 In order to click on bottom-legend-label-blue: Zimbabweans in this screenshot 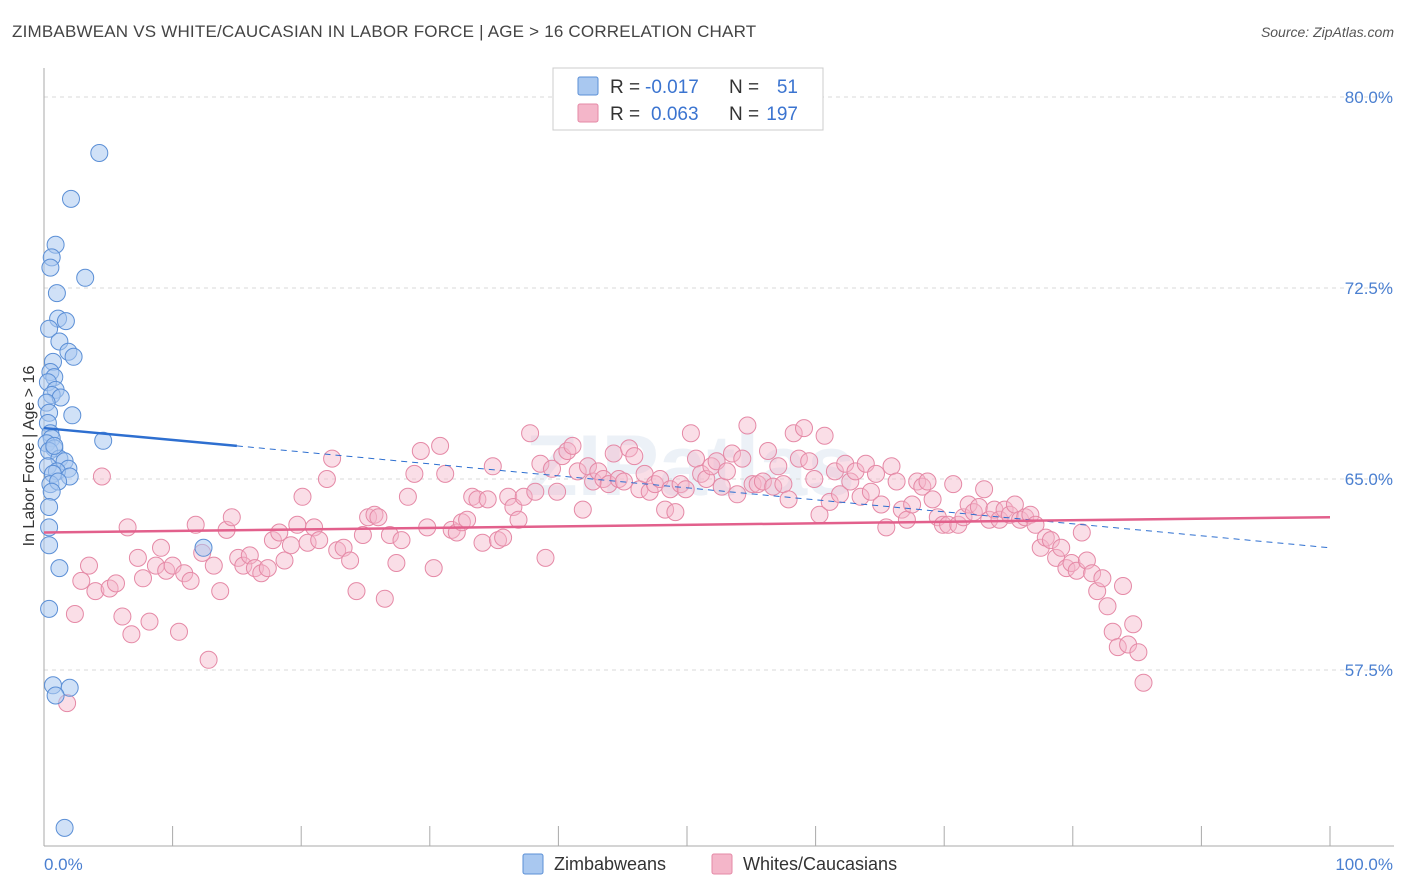, I will do `click(610, 864)`.